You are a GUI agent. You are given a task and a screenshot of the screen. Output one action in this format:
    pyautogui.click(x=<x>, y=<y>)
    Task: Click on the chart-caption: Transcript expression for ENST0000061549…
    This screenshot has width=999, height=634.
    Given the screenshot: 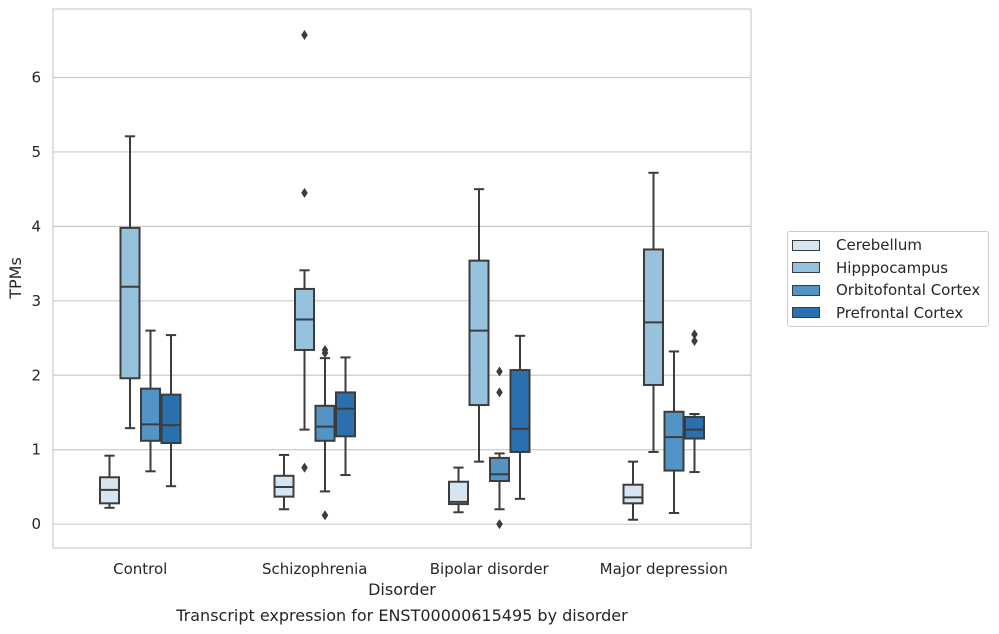 What is the action you would take?
    pyautogui.click(x=402, y=615)
    